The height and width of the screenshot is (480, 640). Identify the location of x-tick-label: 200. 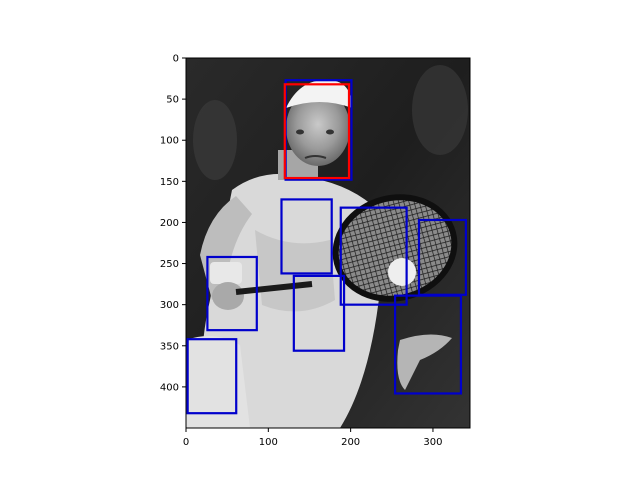
(350, 442).